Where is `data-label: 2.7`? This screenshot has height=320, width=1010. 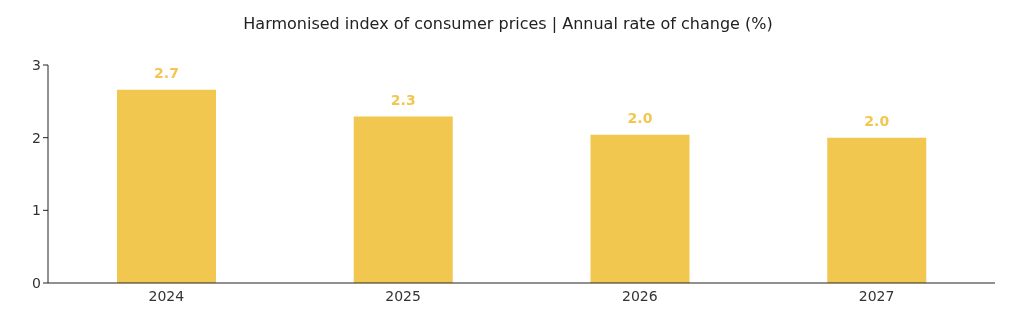 data-label: 2.7 is located at coordinates (166, 72).